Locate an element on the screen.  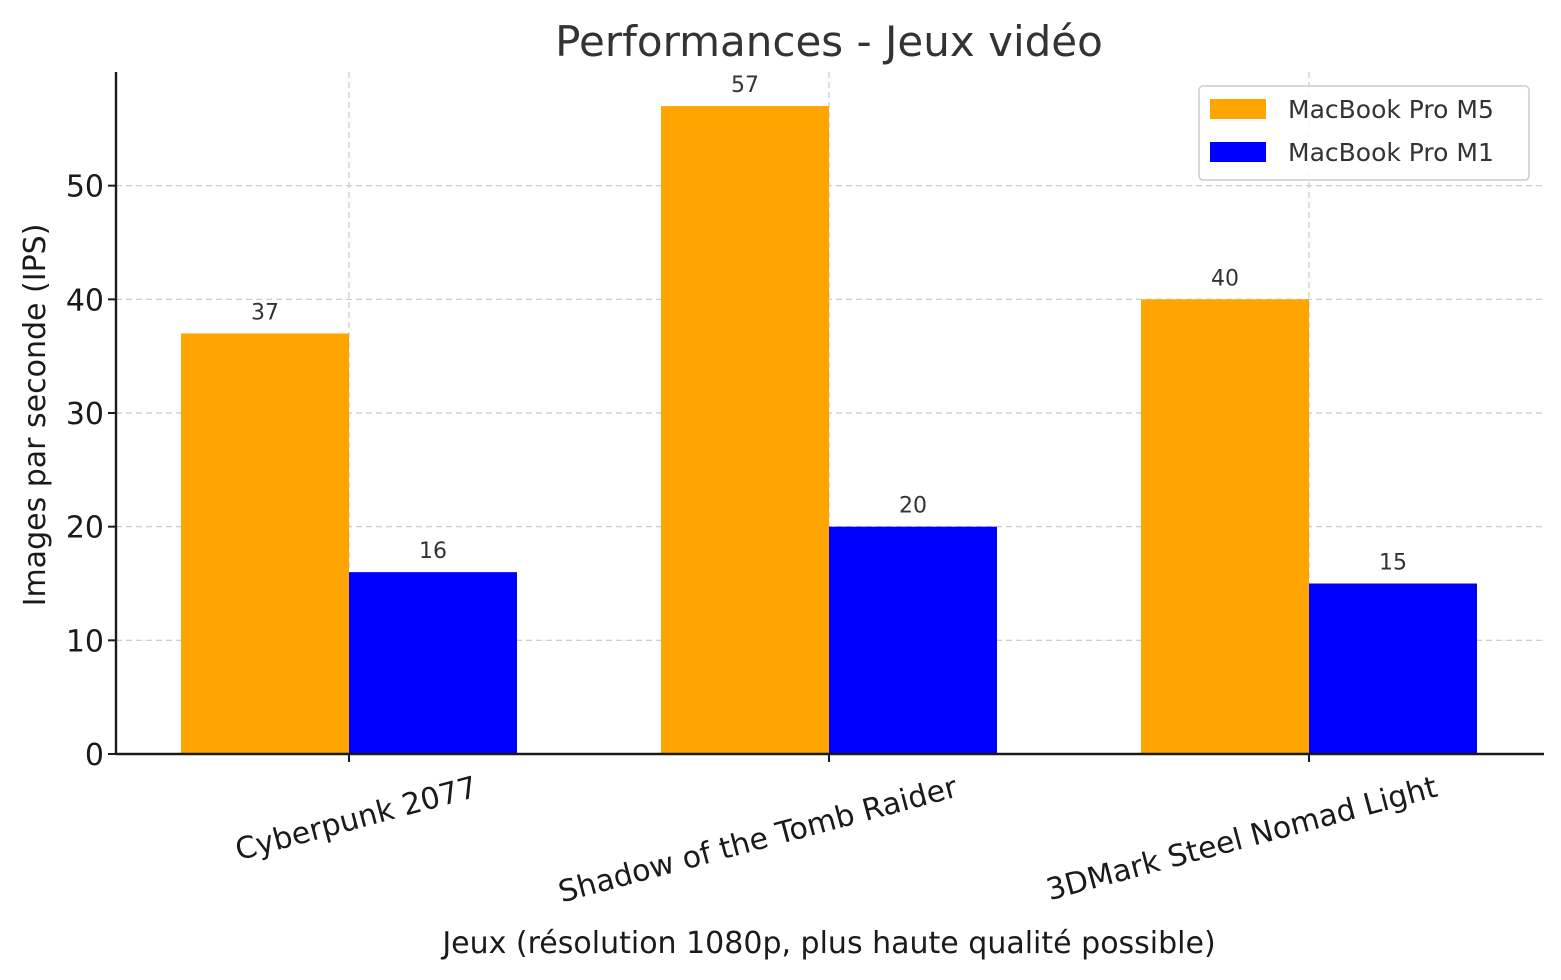
x-category-label: Shadow of the Tomb Raider is located at coordinates (758, 840).